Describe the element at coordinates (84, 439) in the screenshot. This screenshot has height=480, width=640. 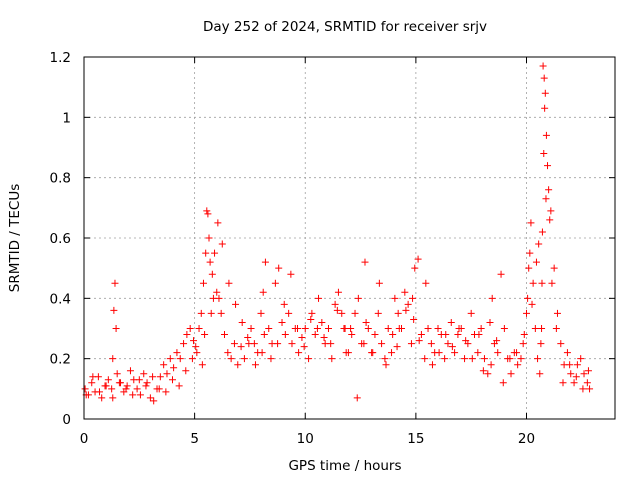
I see `x-tick-label: 0` at that location.